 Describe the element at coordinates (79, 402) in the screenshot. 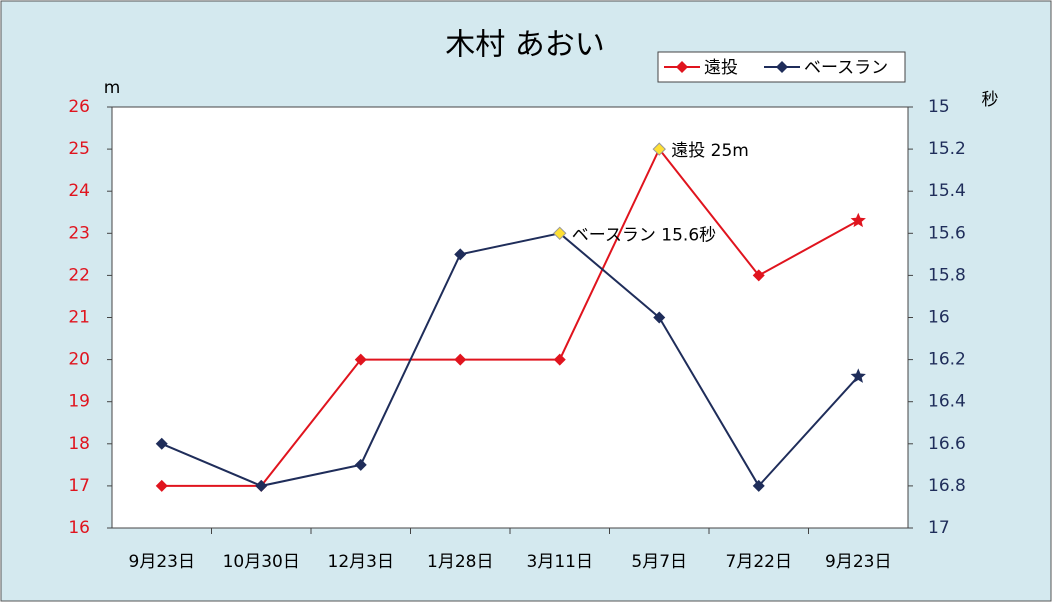

I see `y-tick-label: 19` at that location.